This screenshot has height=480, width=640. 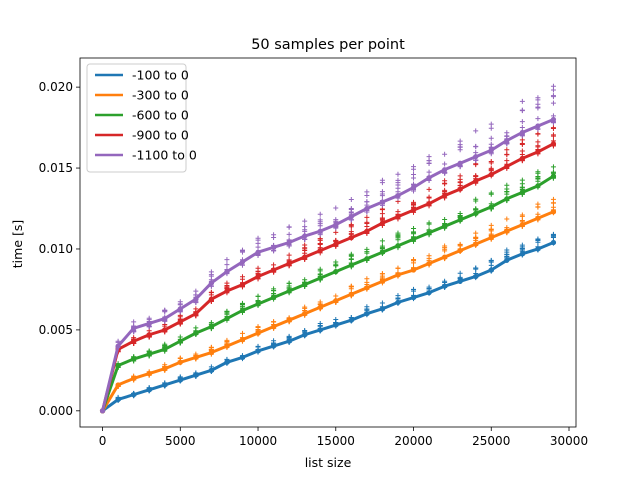 What do you see at coordinates (136, 118) in the screenshot?
I see `legend-box` at bounding box center [136, 118].